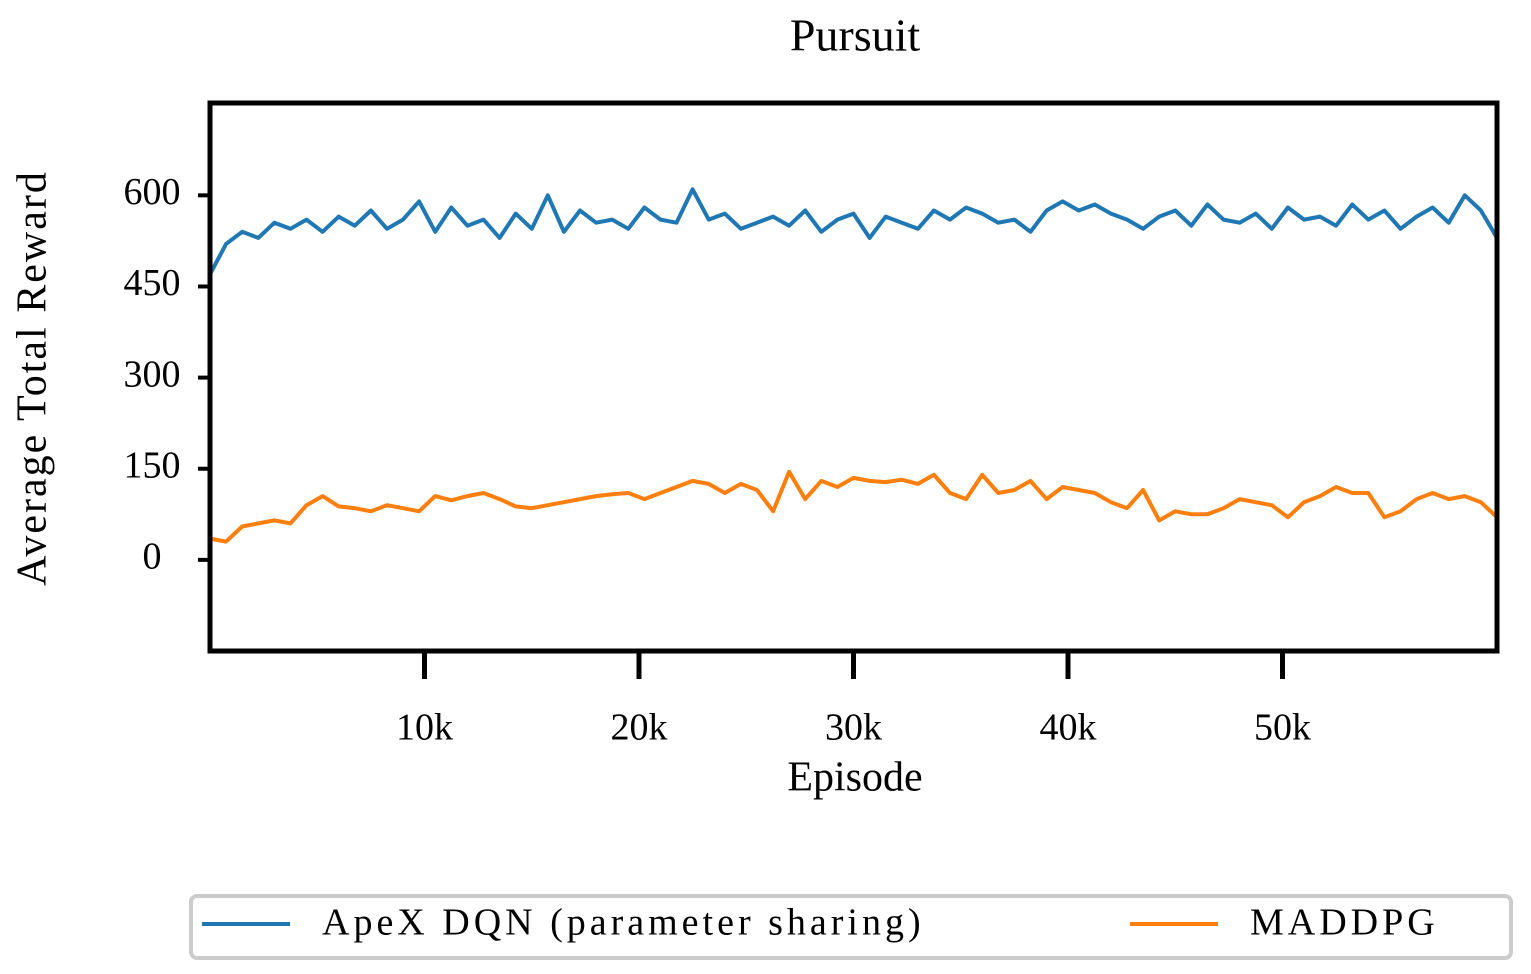  Describe the element at coordinates (639, 728) in the screenshot. I see `x-tick-label: 20k` at that location.